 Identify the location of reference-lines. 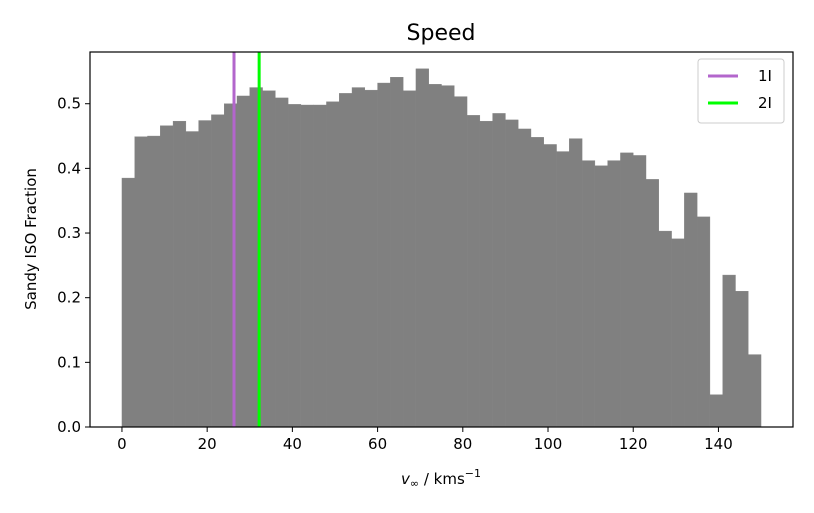
(246, 239).